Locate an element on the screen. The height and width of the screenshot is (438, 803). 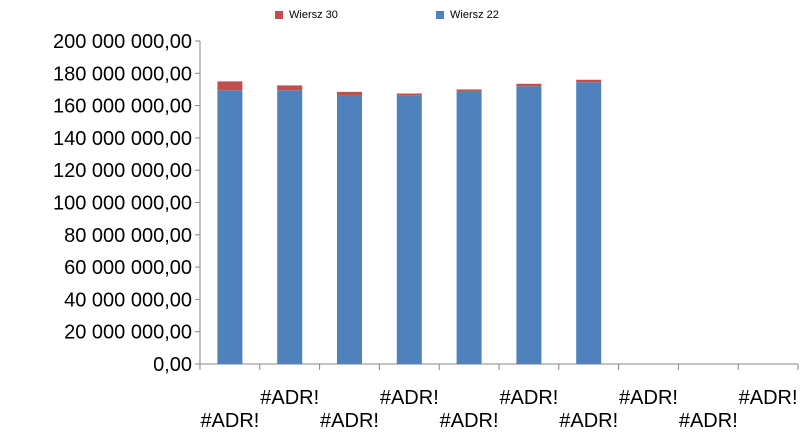
y-tick-label: 120 000 000,00 is located at coordinates (122, 171).